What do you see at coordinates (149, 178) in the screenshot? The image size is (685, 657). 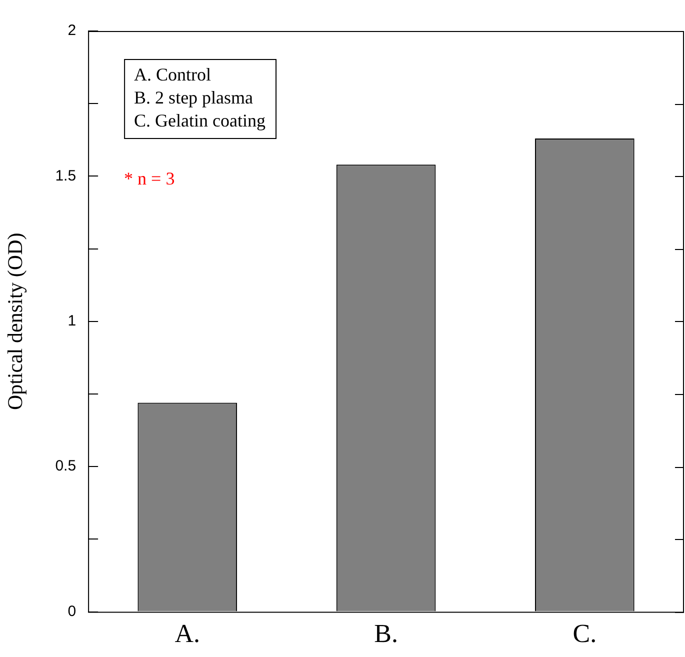 I see `annotation: * n = 3` at bounding box center [149, 178].